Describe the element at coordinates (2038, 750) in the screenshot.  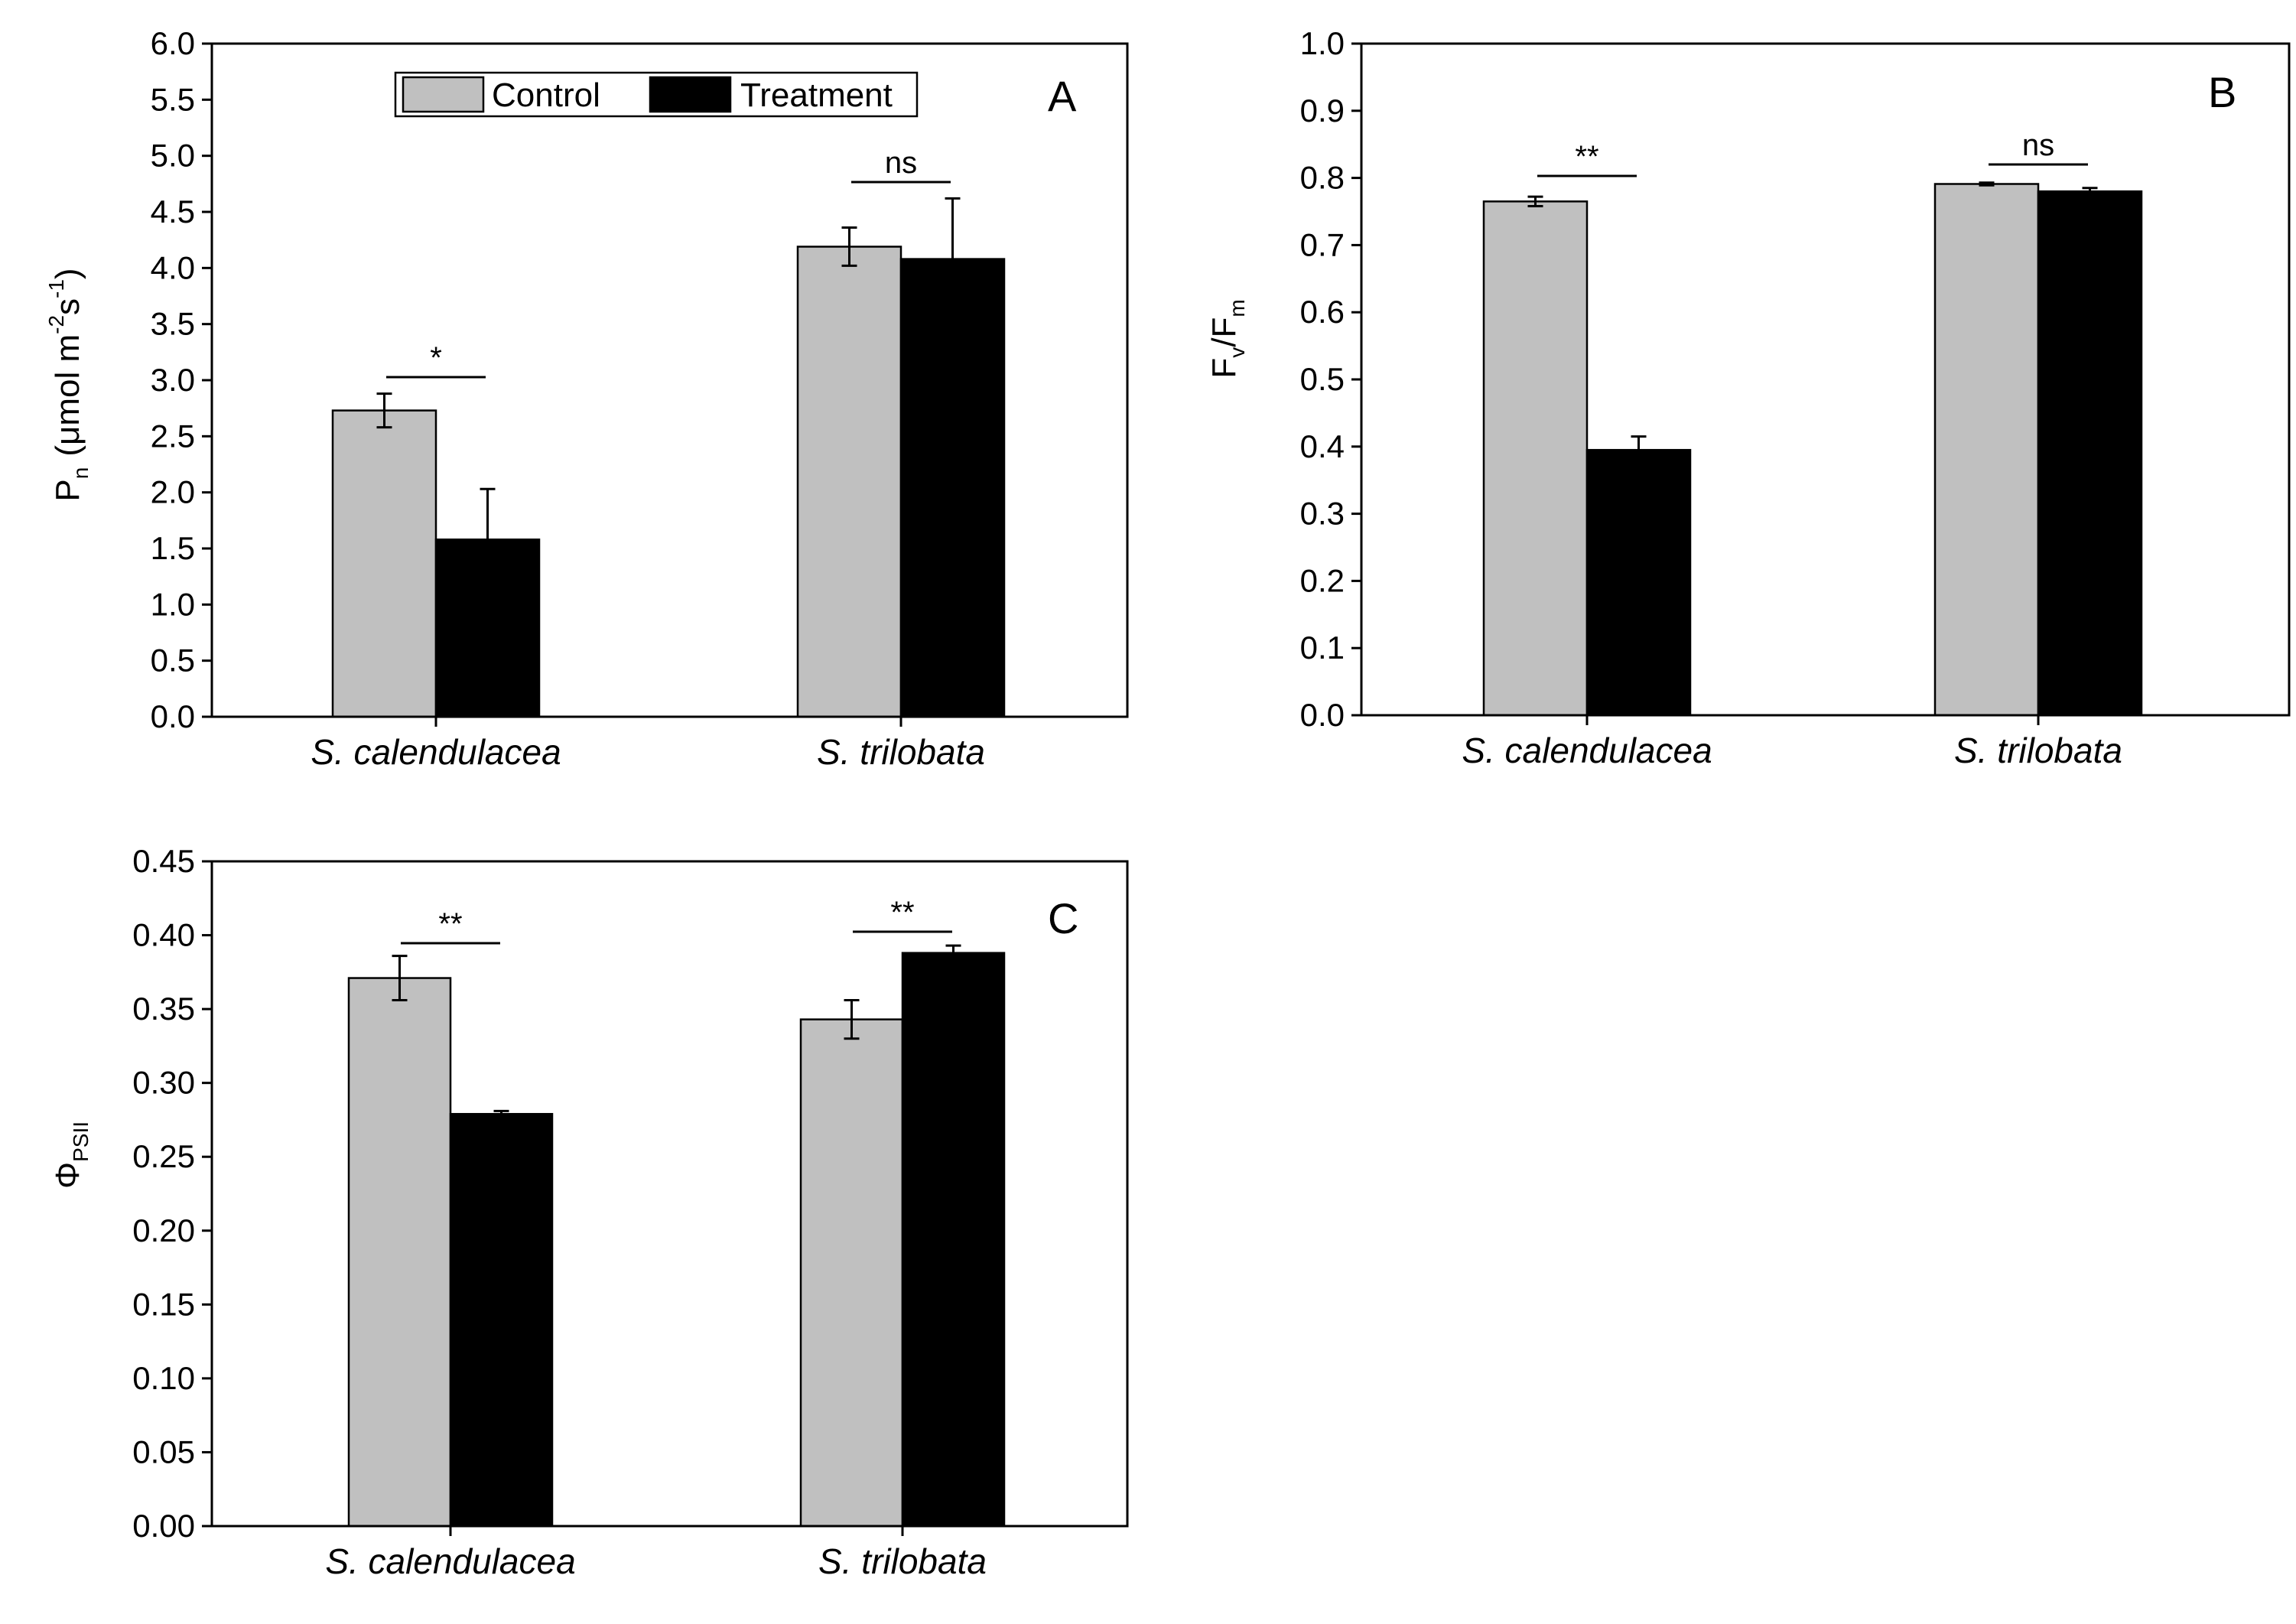
I see `panel-b-x-tick-label: S. trilobata` at that location.